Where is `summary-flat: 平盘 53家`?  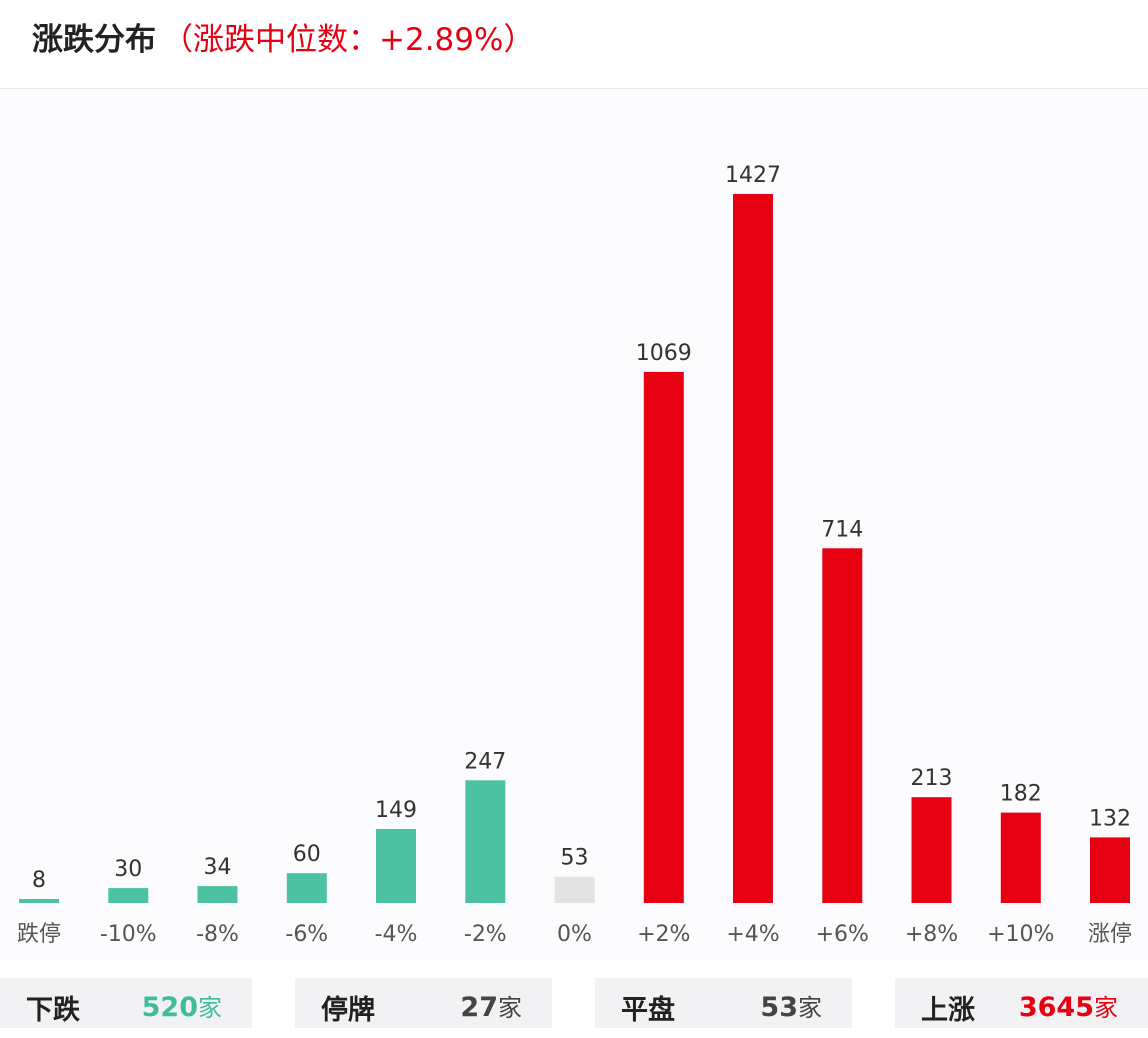
summary-flat: 平盘 53家 is located at coordinates (723, 1003).